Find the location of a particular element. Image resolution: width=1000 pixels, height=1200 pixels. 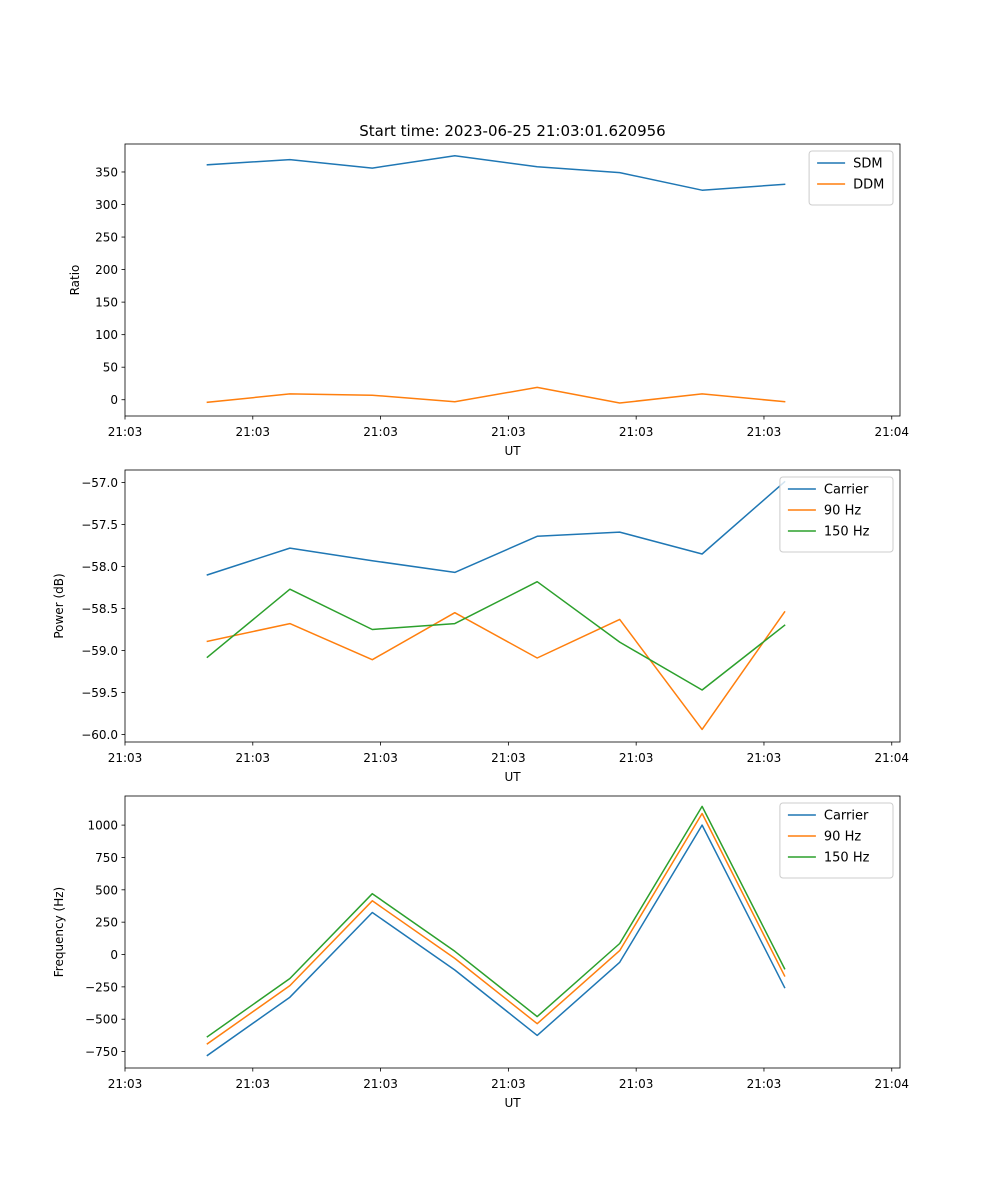

y-tick-label: −59.0 is located at coordinates (99, 651).